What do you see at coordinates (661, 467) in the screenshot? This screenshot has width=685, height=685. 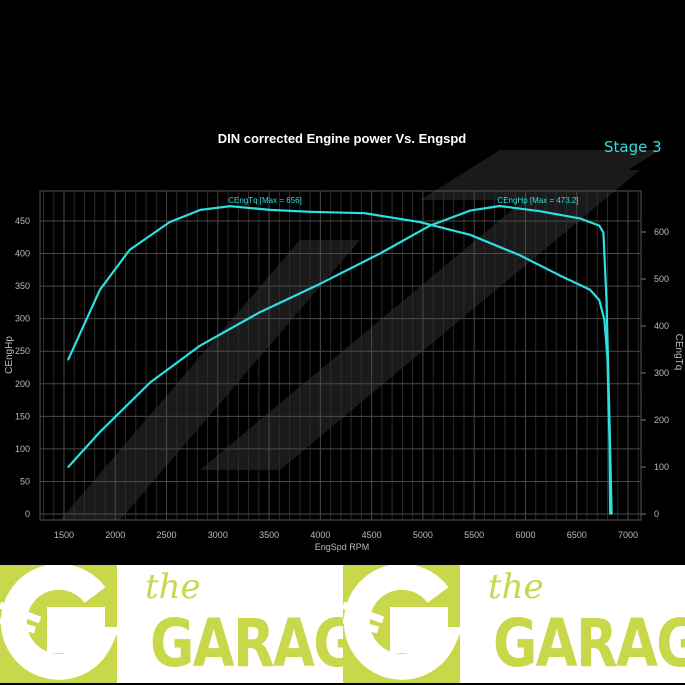 I see `y-right-tick-label: 100` at bounding box center [661, 467].